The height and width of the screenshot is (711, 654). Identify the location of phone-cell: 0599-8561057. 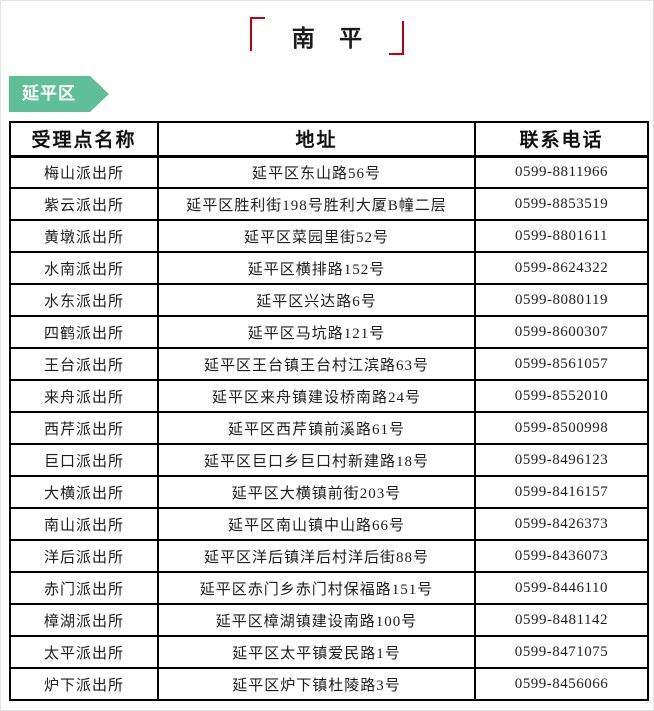
(561, 364).